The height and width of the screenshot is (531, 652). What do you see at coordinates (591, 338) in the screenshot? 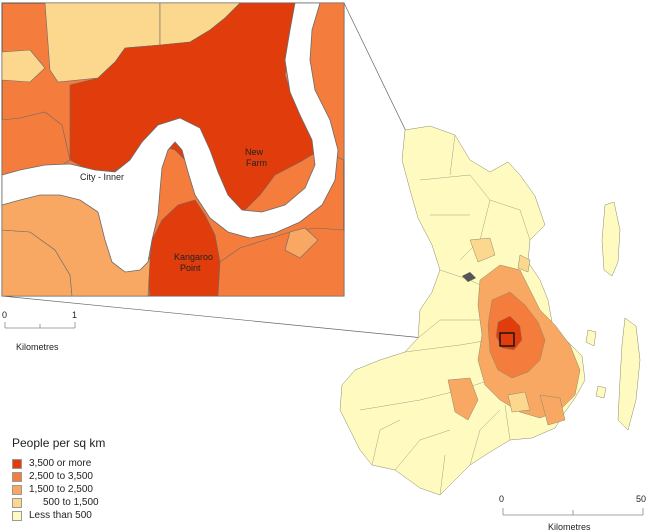
I see `island-small` at bounding box center [591, 338].